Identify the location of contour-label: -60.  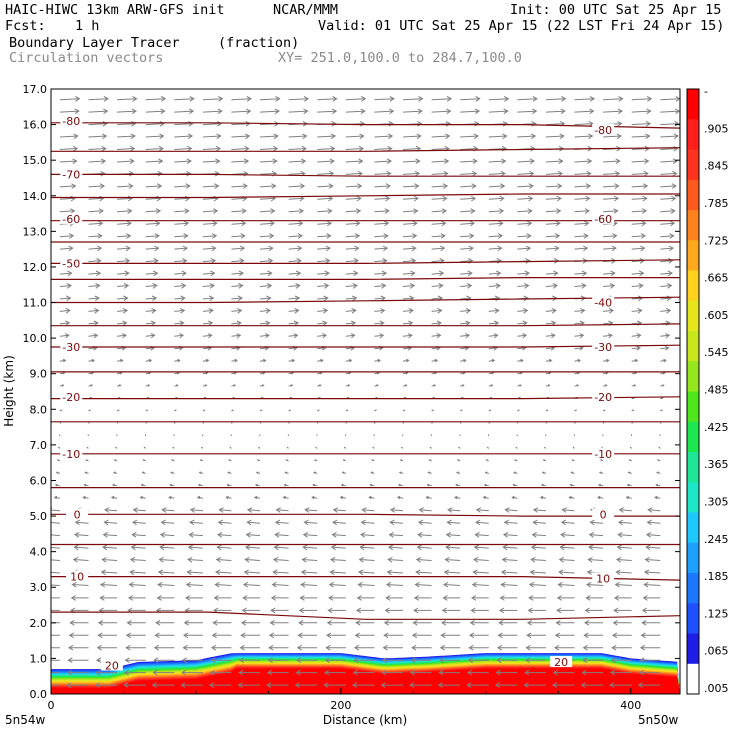
(603, 219).